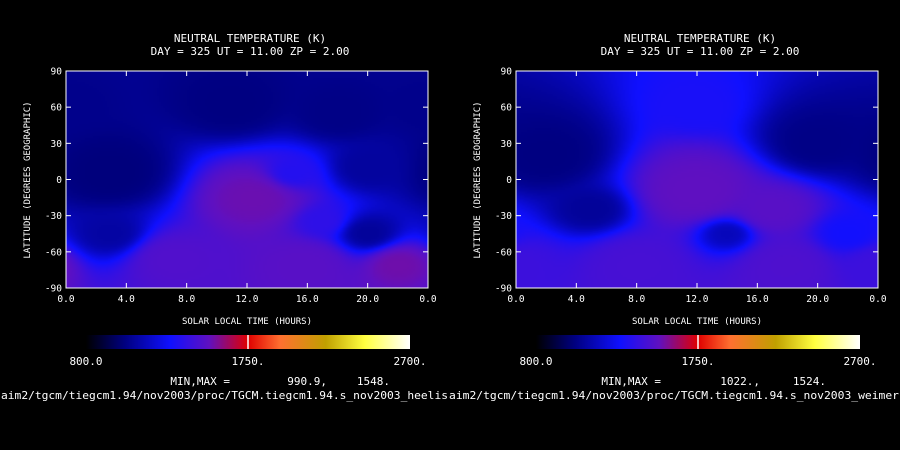 This screenshot has height=450, width=900. Describe the element at coordinates (809, 381) in the screenshot. I see `max-value: 1524.` at that location.